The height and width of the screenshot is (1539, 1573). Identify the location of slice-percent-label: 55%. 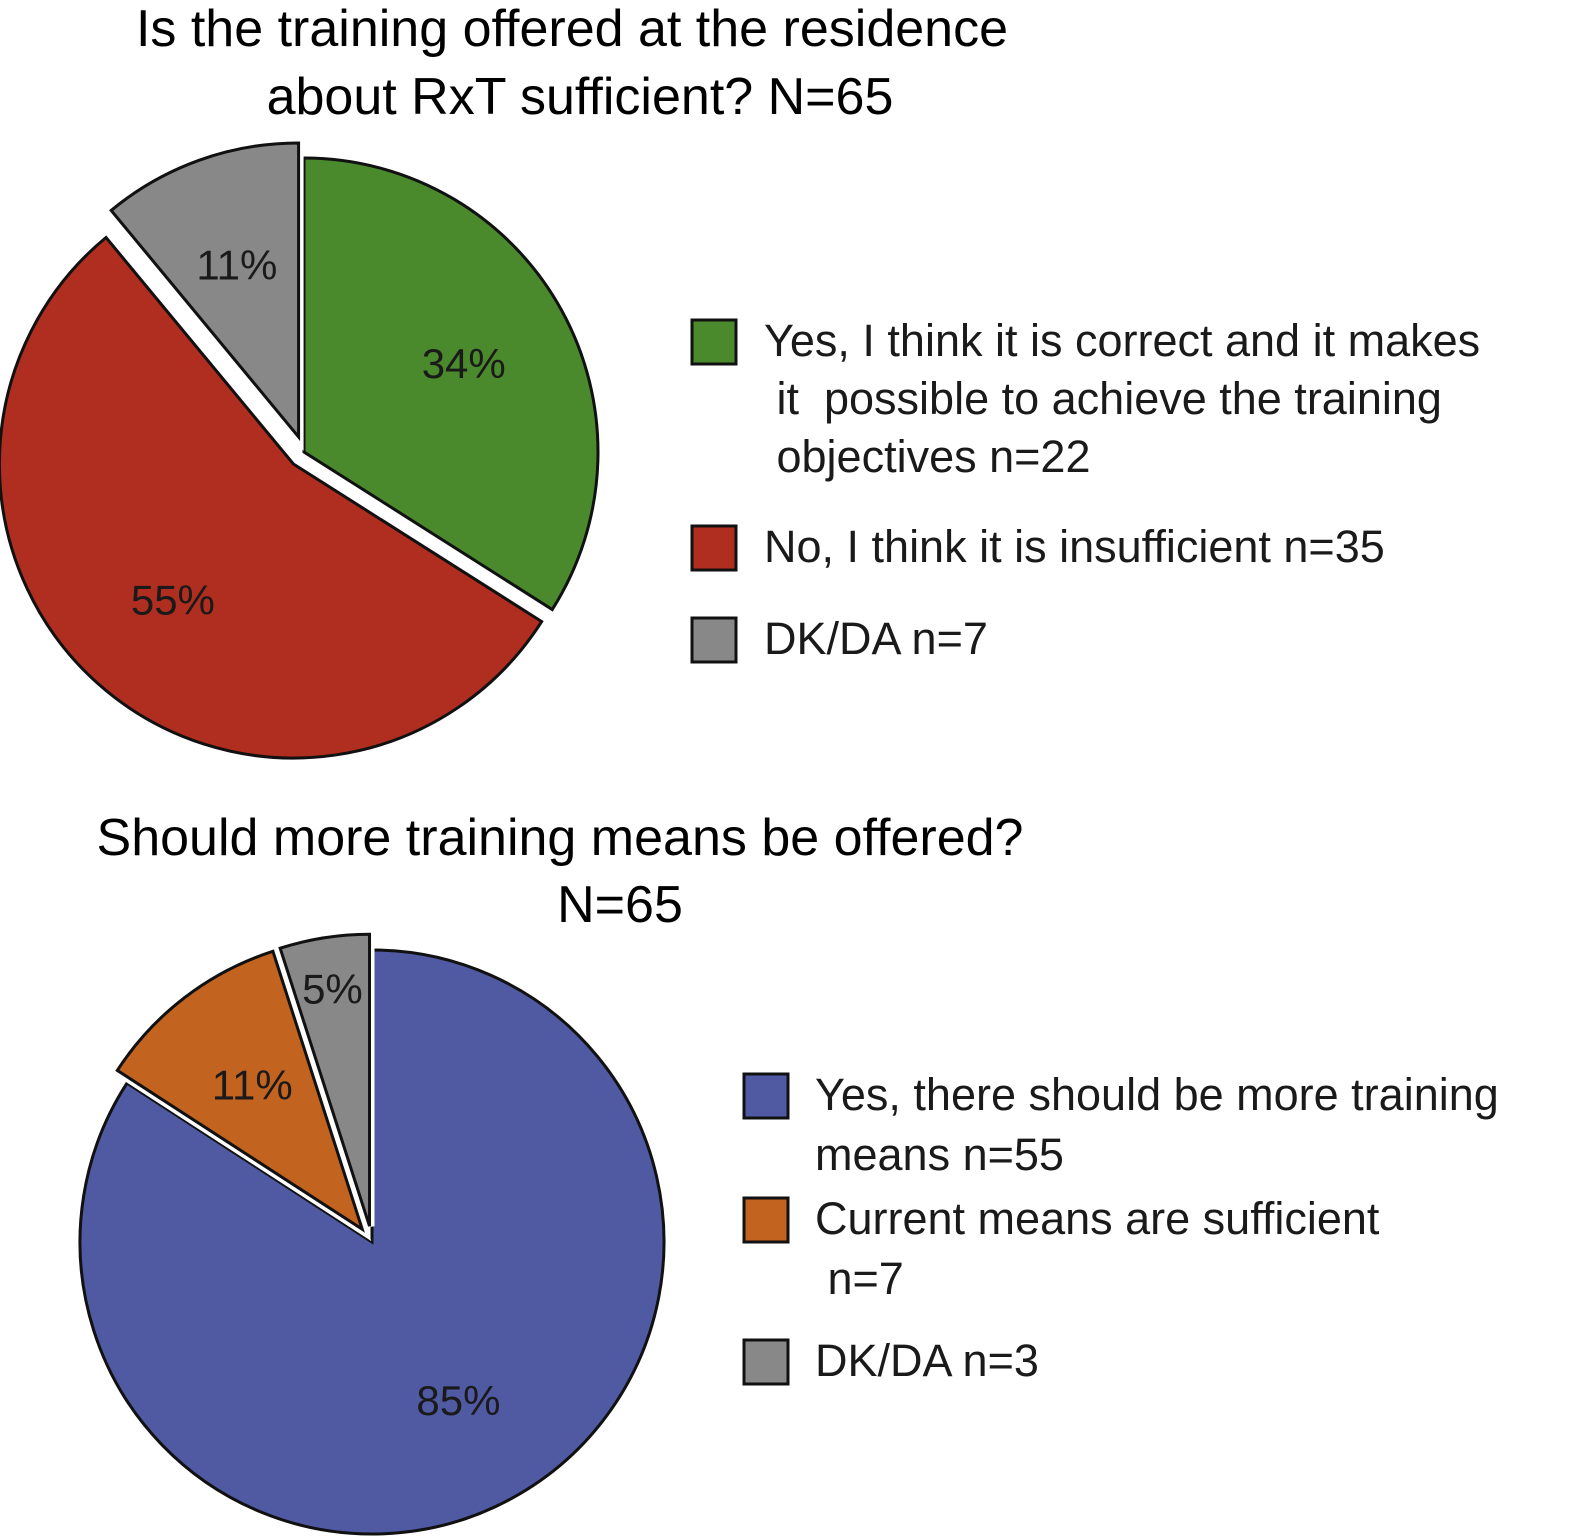
(173, 600).